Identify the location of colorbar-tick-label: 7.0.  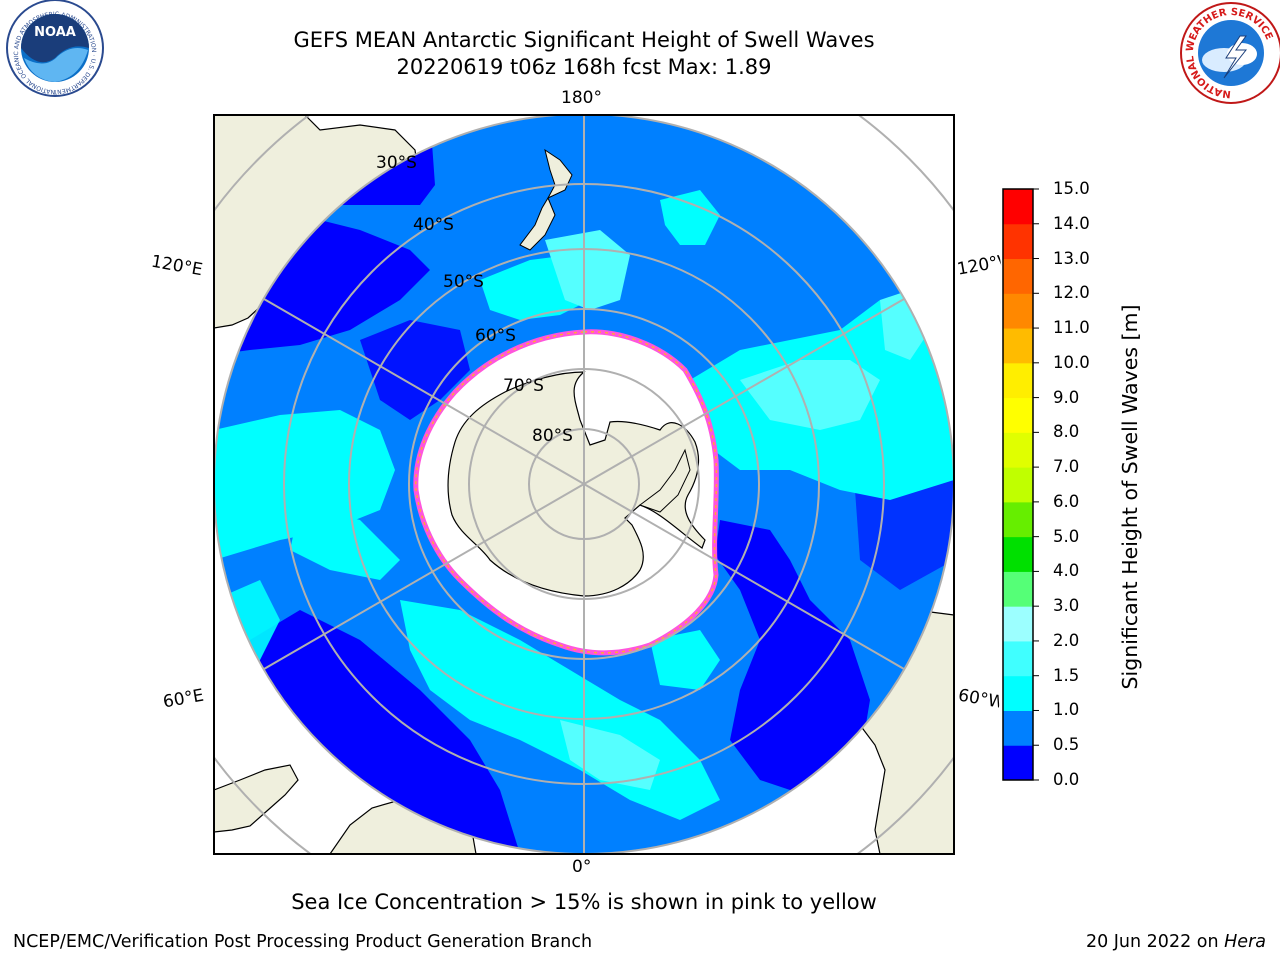
(1066, 467).